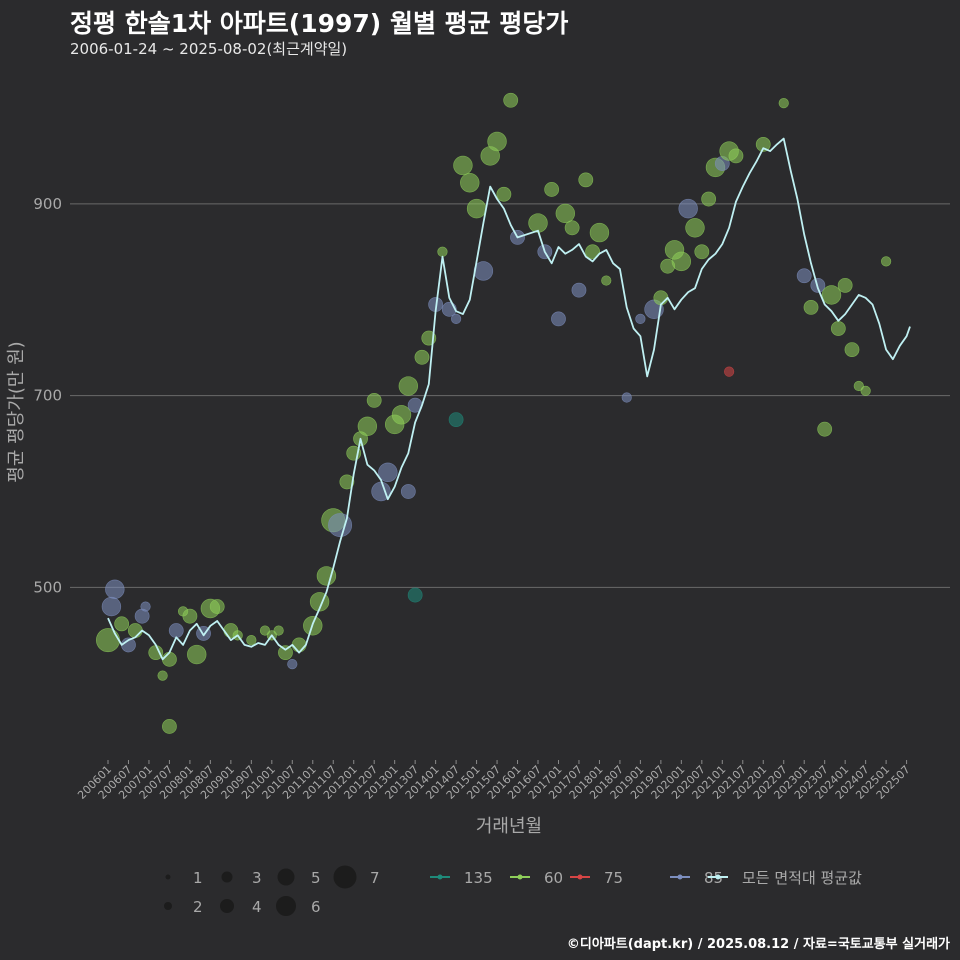 The height and width of the screenshot is (960, 960). I want to click on color-legend-label: 135, so click(478, 878).